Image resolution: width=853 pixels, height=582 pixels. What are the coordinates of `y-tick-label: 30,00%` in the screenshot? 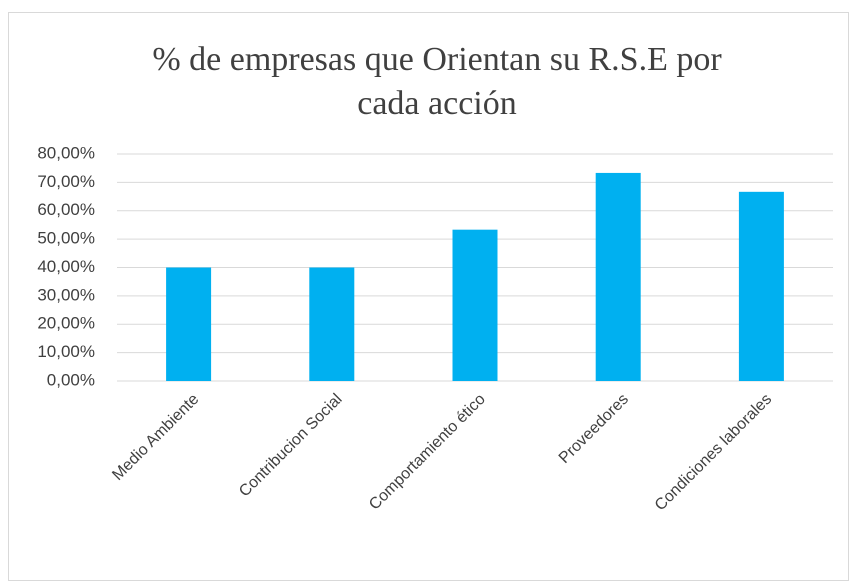 It's located at (66, 294).